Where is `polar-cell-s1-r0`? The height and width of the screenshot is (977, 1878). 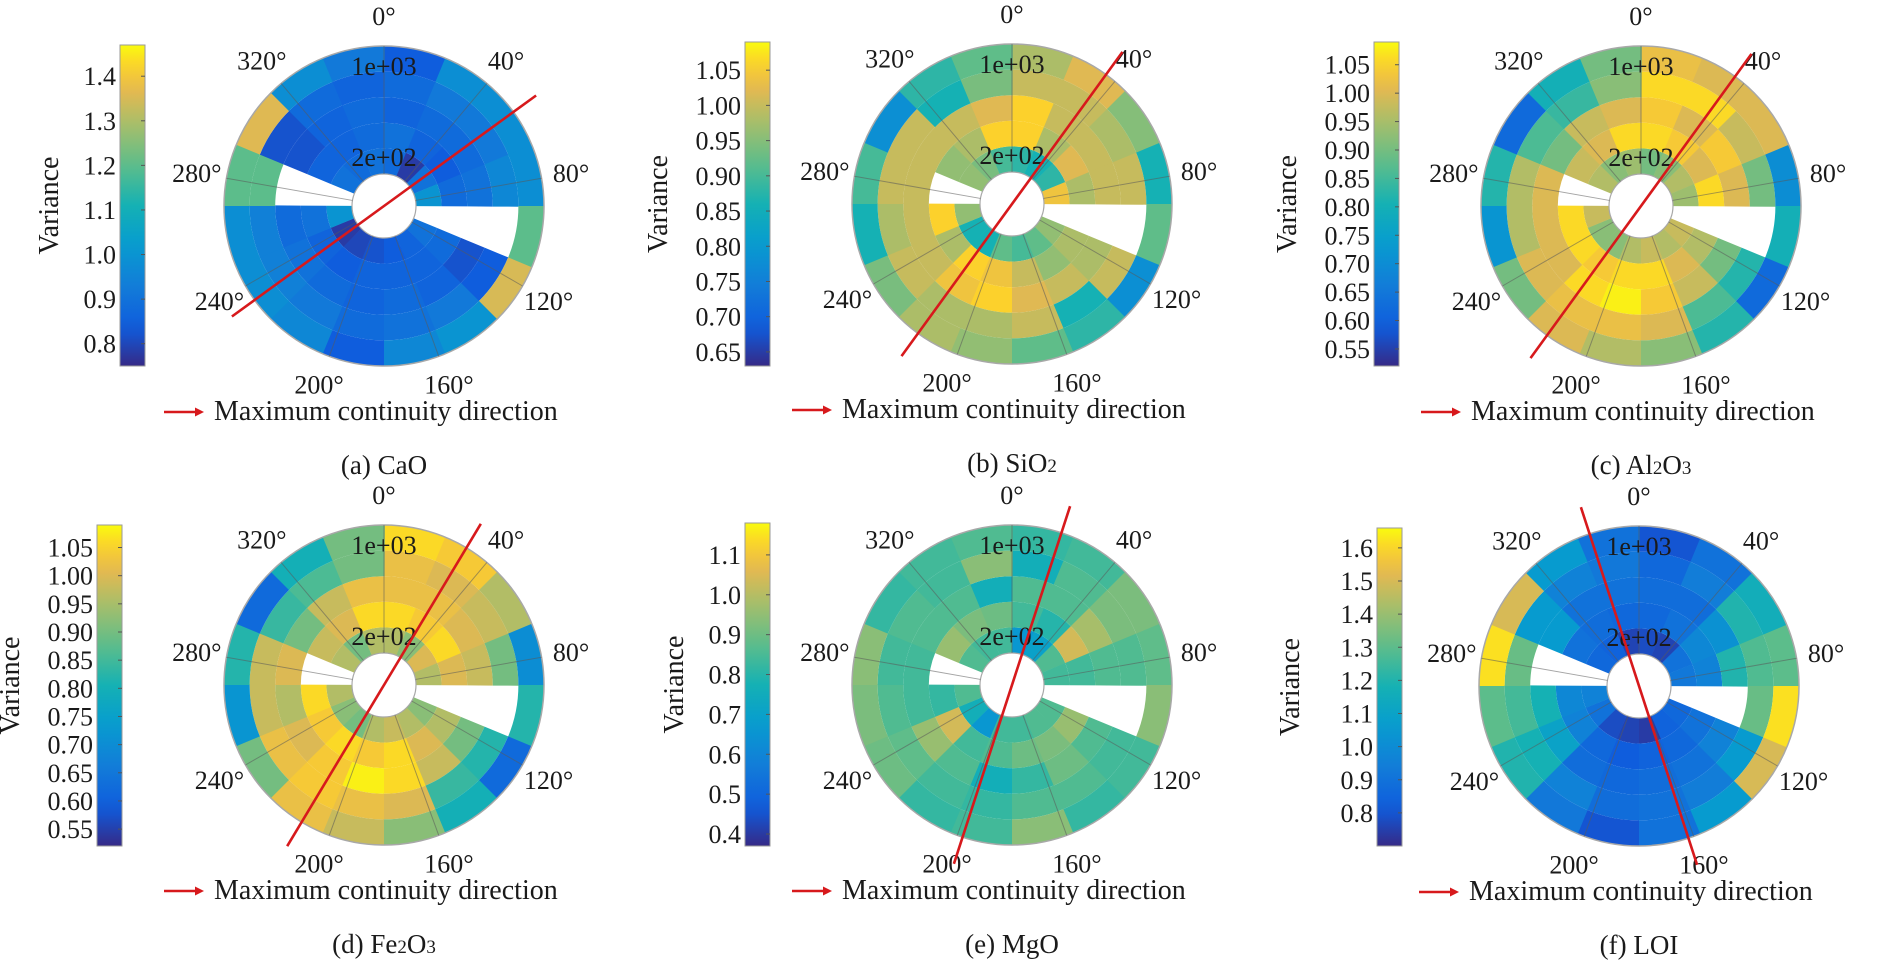
polar-cell-s1-r0 is located at coordinates (1038, 647).